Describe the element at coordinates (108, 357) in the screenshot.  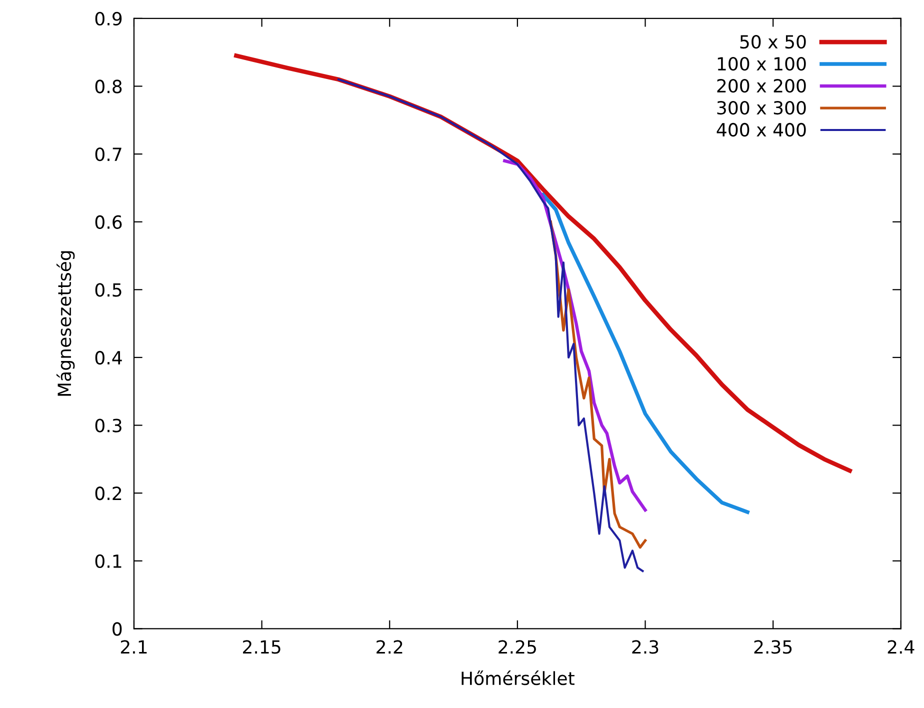
I see `y-tick-label: 0.4` at that location.